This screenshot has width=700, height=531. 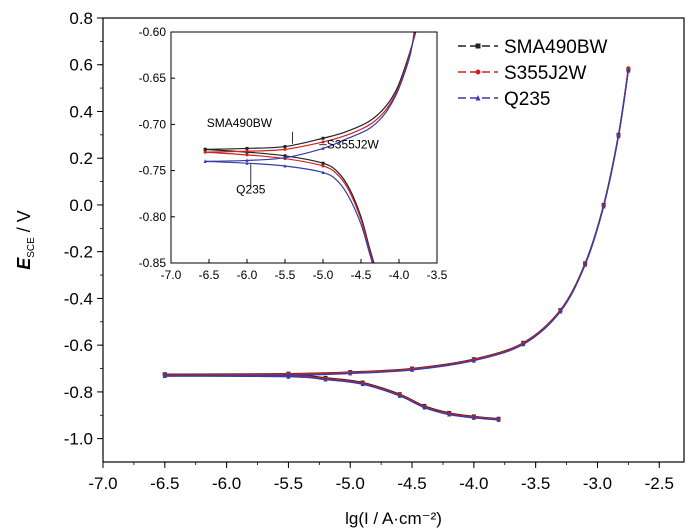 I want to click on inset-x-tick-label: -4.0, so click(x=399, y=275).